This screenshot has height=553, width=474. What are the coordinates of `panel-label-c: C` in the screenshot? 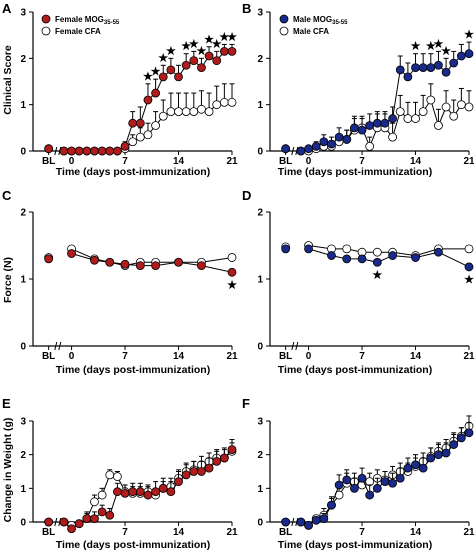 It's located at (7, 195).